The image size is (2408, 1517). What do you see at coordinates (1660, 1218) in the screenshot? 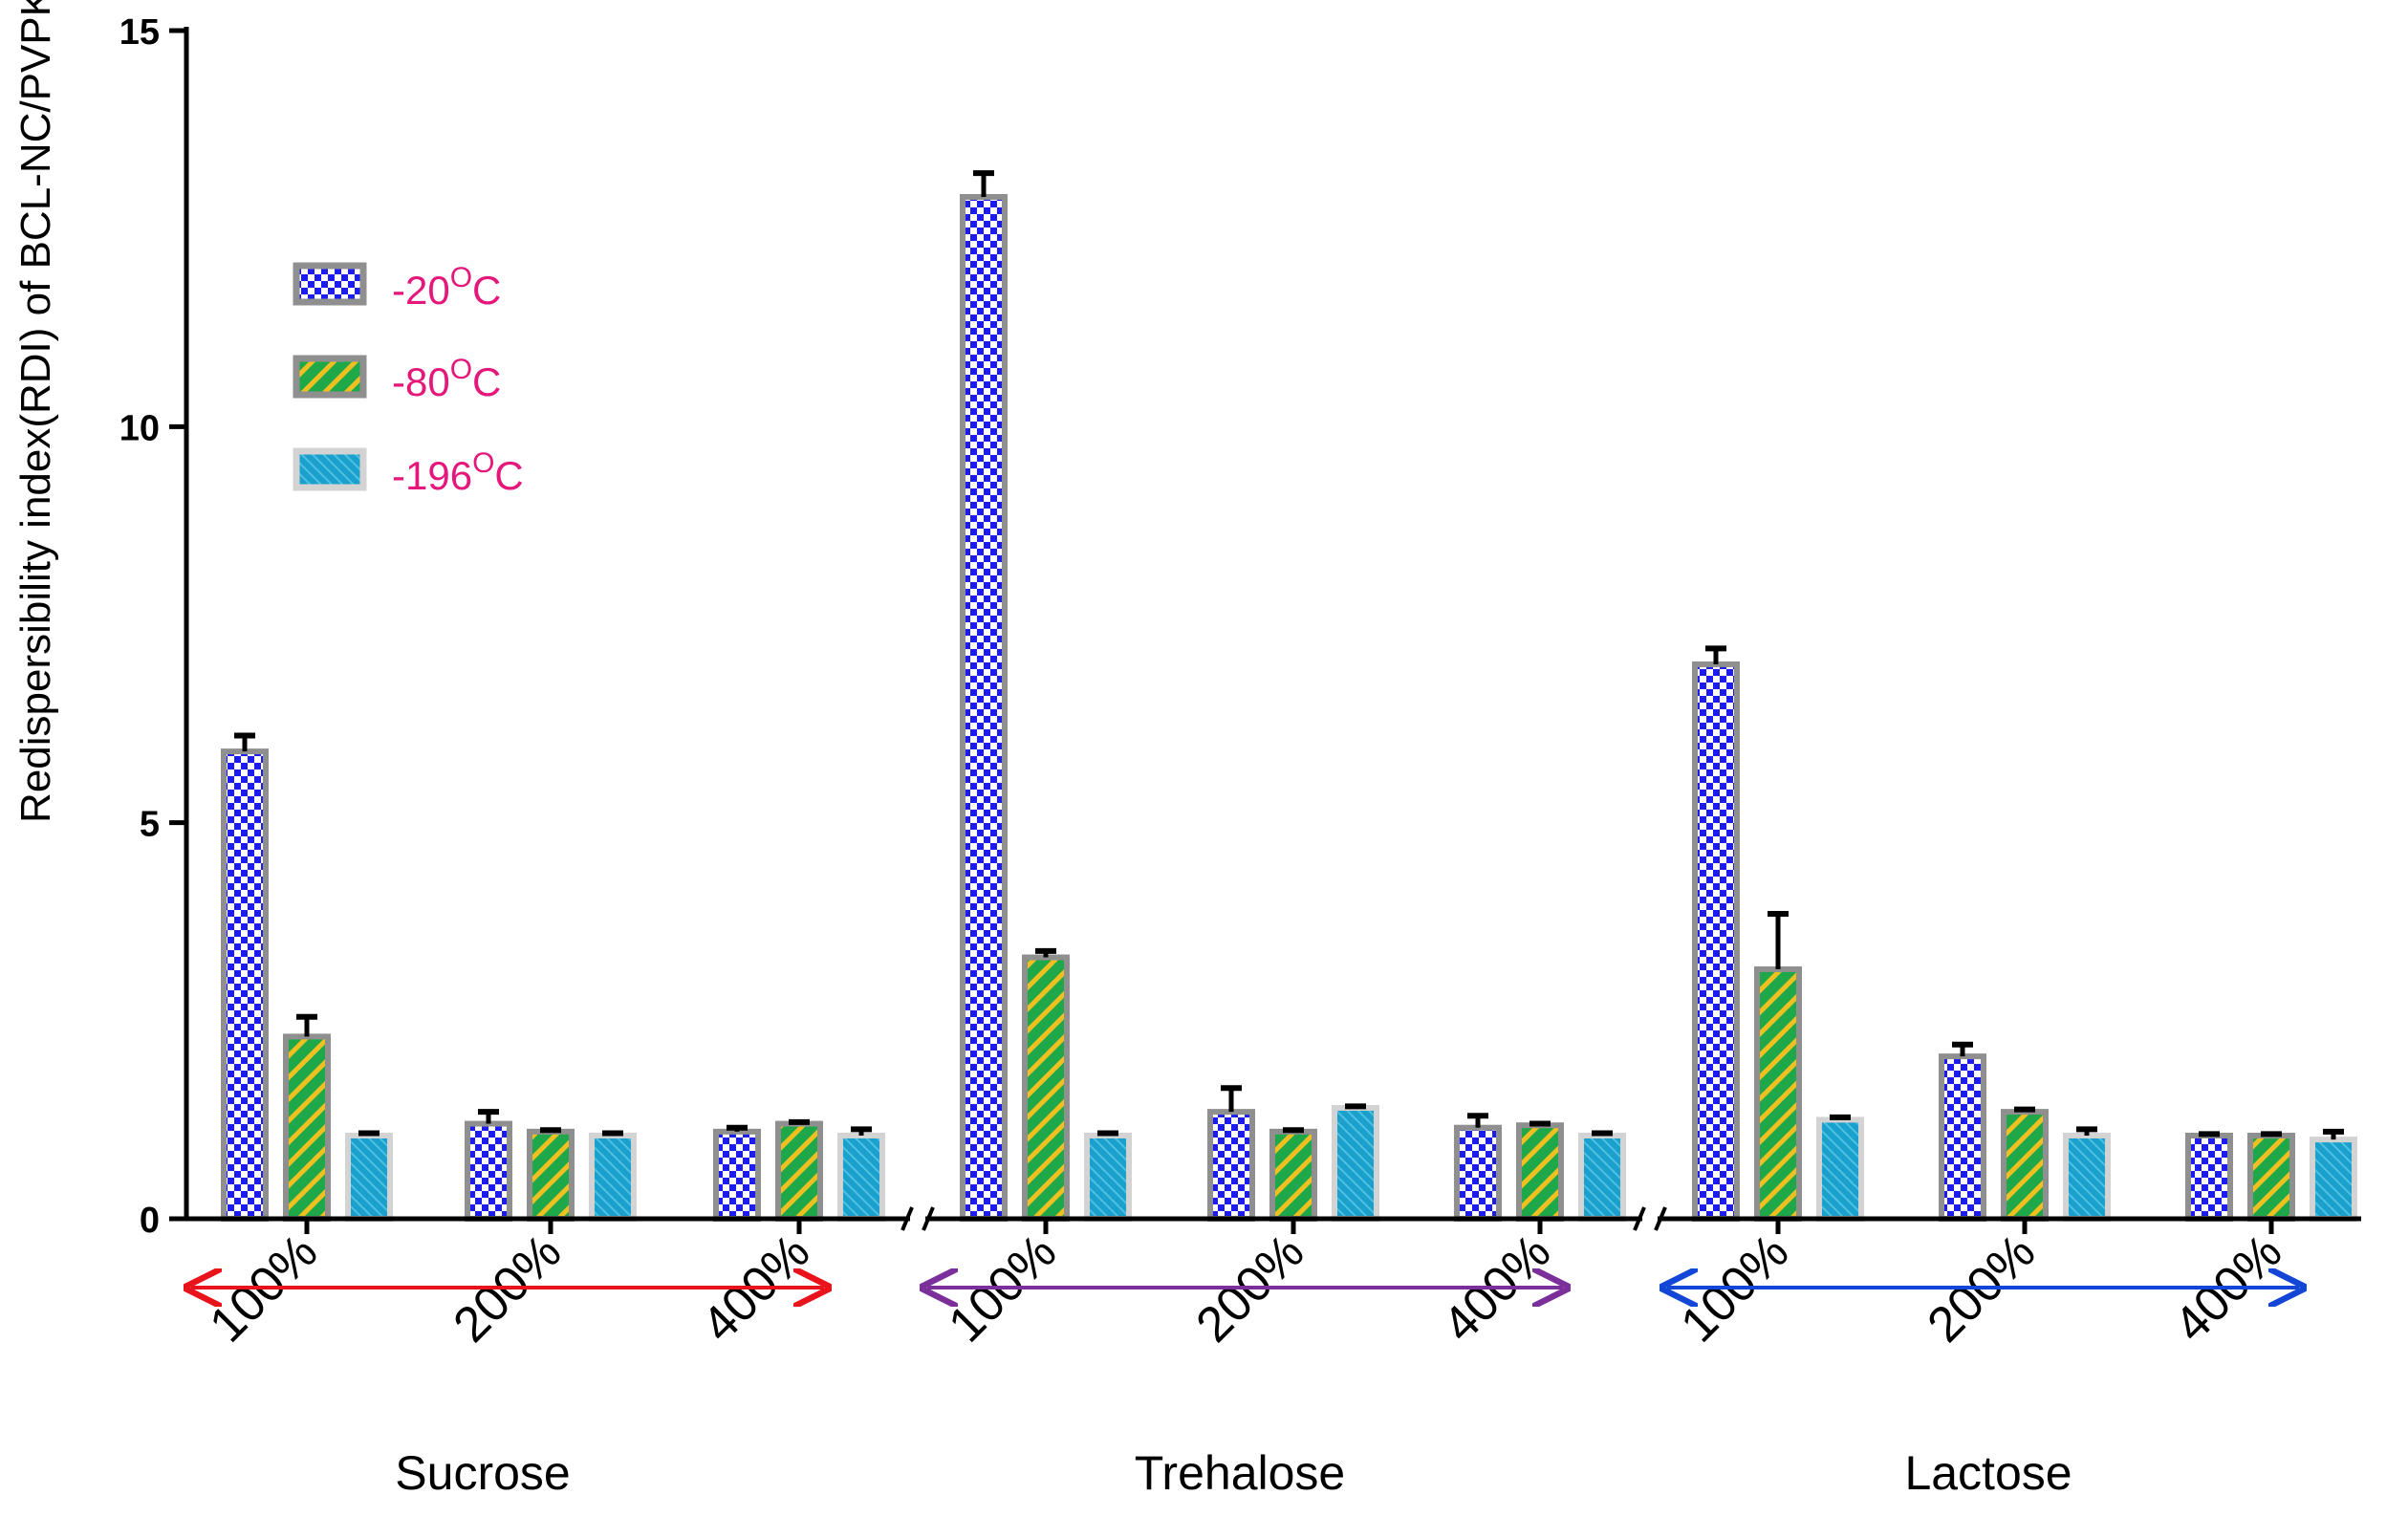
I see `axis-break-mark-1-b` at bounding box center [1660, 1218].